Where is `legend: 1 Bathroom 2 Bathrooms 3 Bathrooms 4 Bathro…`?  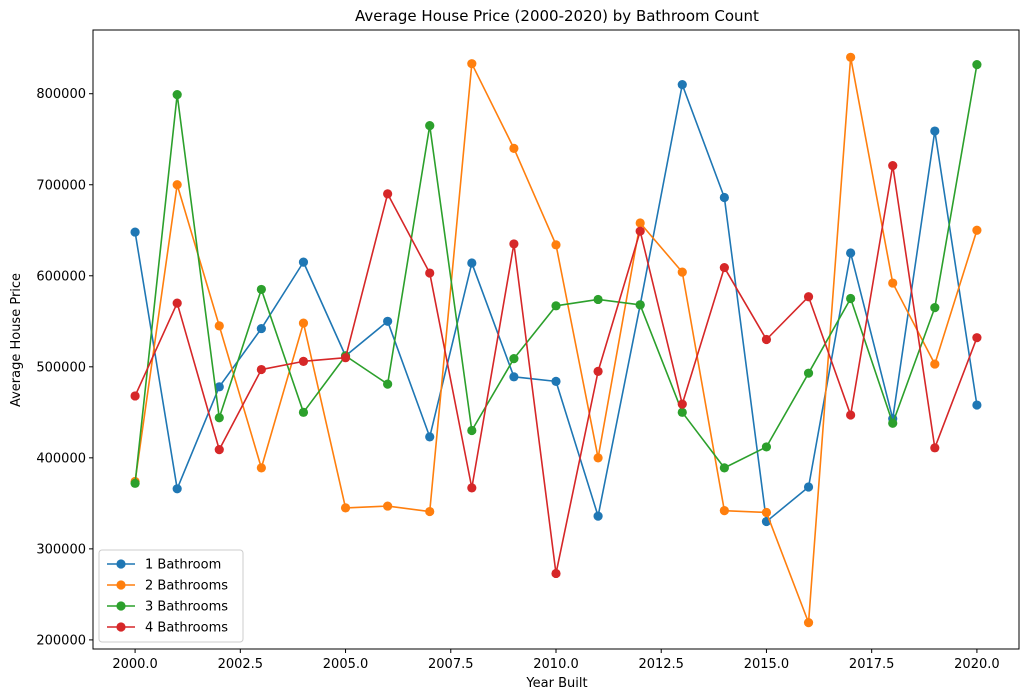 legend: 1 Bathroom 2 Bathrooms 3 Bathrooms 4 Bathro… is located at coordinates (171, 596).